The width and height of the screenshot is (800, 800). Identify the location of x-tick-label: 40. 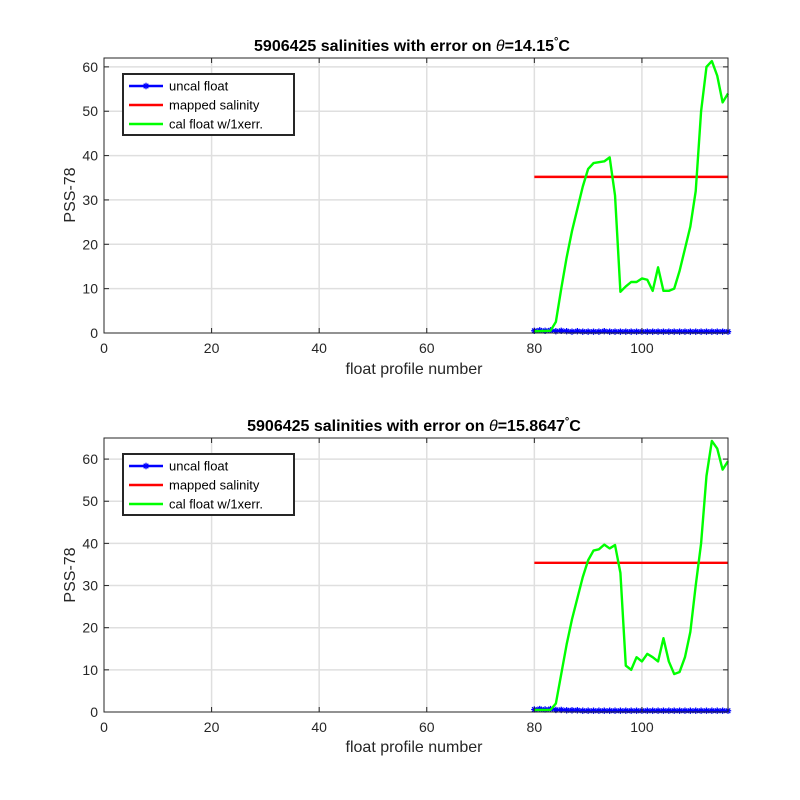
(319, 727).